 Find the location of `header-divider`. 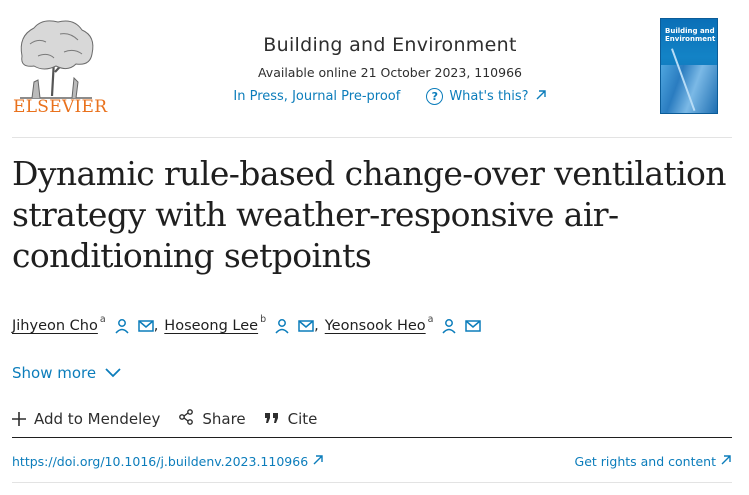

header-divider is located at coordinates (372, 137).